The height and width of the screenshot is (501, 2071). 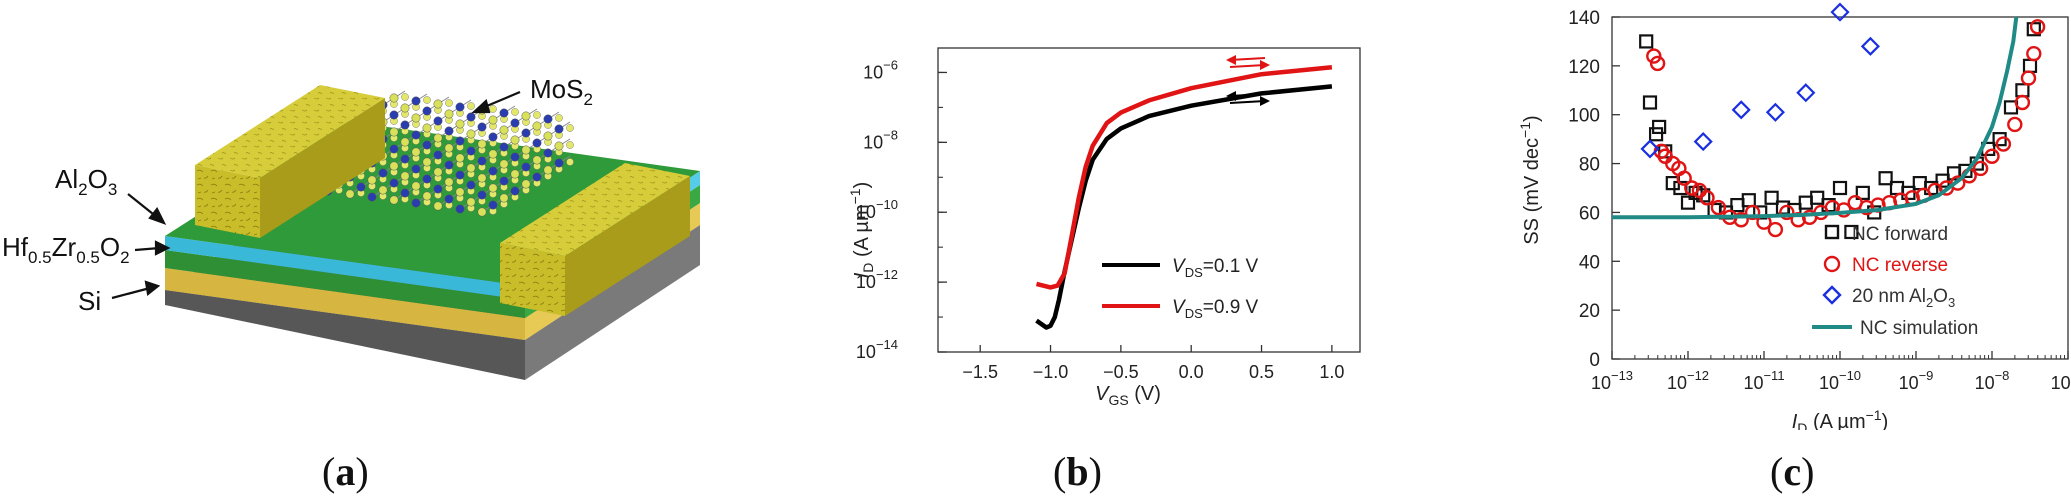 What do you see at coordinates (1792, 471) in the screenshot?
I see `caption-c: (c)` at bounding box center [1792, 471].